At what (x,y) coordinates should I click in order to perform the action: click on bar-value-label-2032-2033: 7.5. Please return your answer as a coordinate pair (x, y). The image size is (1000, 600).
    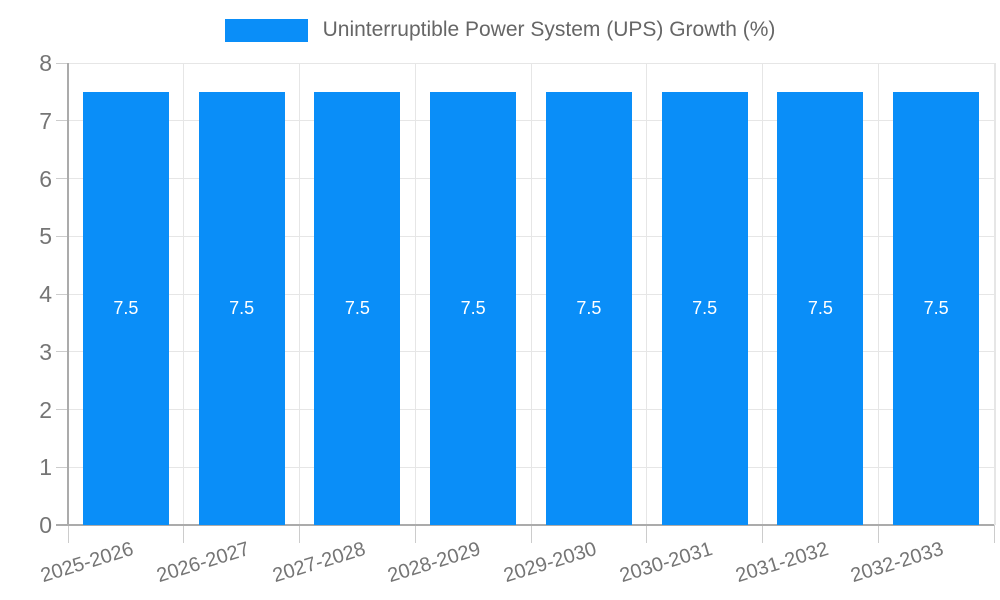
    Looking at the image, I should click on (936, 308).